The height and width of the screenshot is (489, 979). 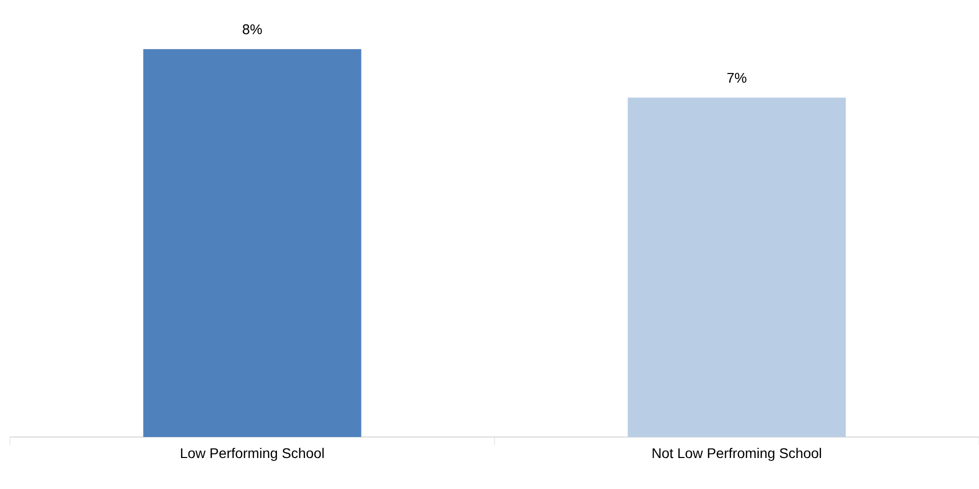 What do you see at coordinates (252, 29) in the screenshot?
I see `data-label: 8%` at bounding box center [252, 29].